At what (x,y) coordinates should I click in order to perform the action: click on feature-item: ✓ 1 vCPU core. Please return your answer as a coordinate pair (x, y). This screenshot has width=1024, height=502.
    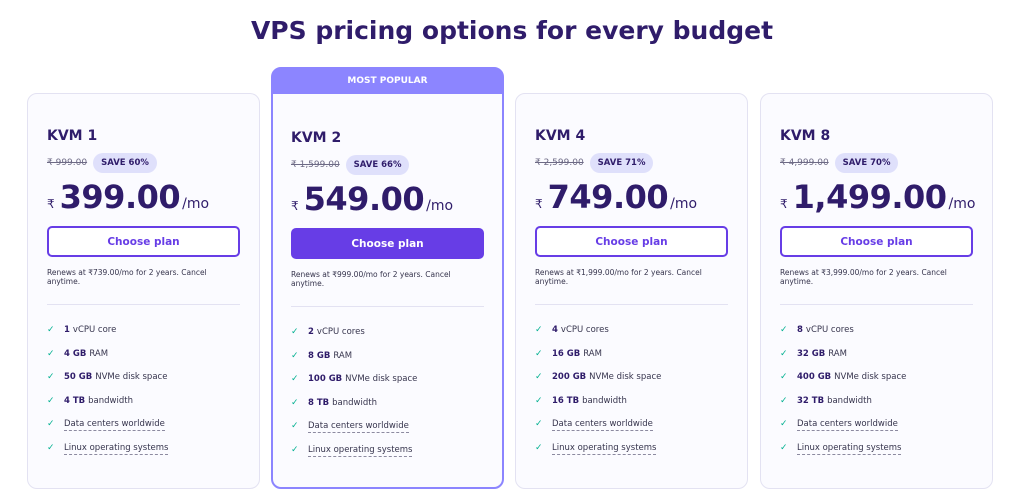
    Looking at the image, I should click on (82, 330).